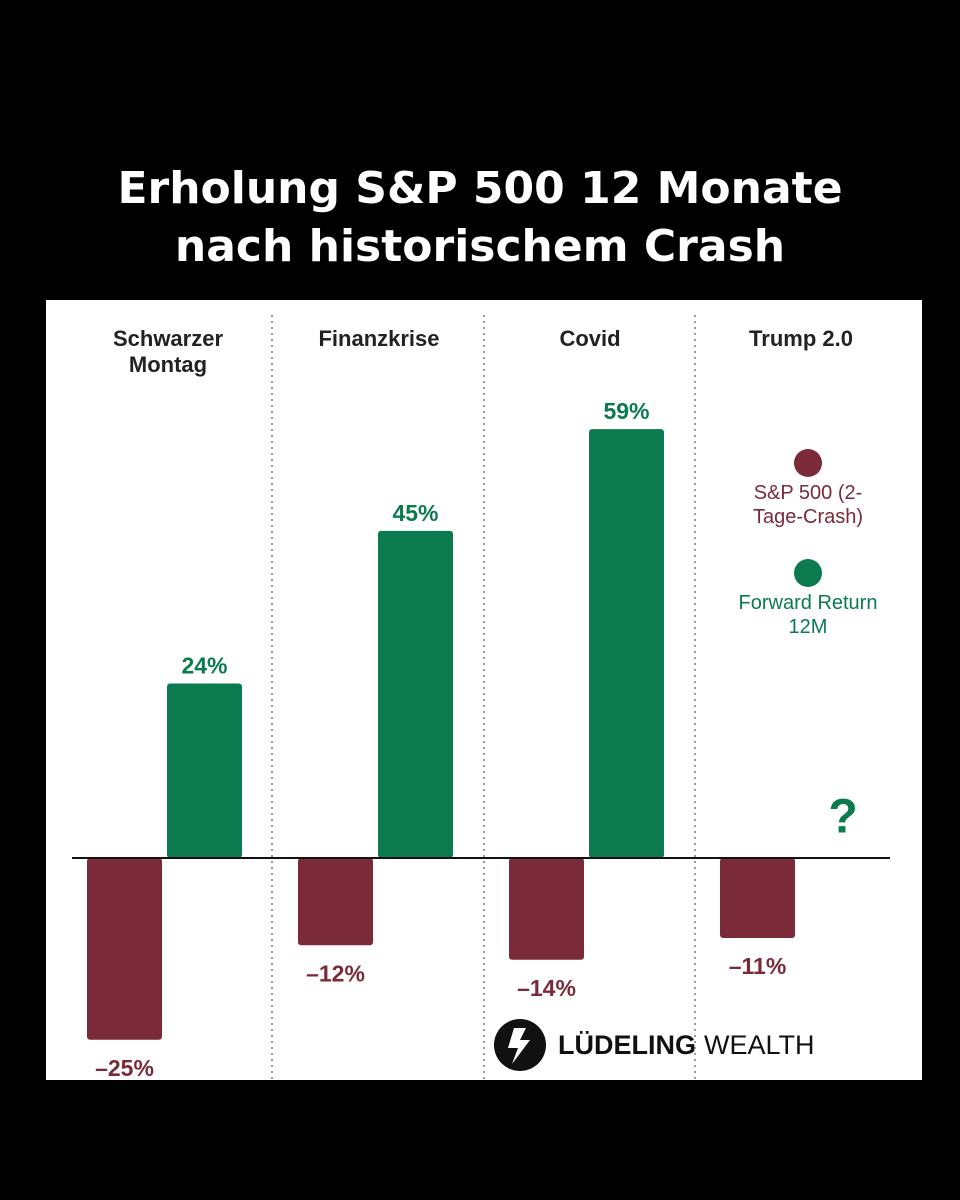 Image resolution: width=960 pixels, height=1200 pixels. Describe the element at coordinates (842, 817) in the screenshot. I see `annotation: ?` at that location.